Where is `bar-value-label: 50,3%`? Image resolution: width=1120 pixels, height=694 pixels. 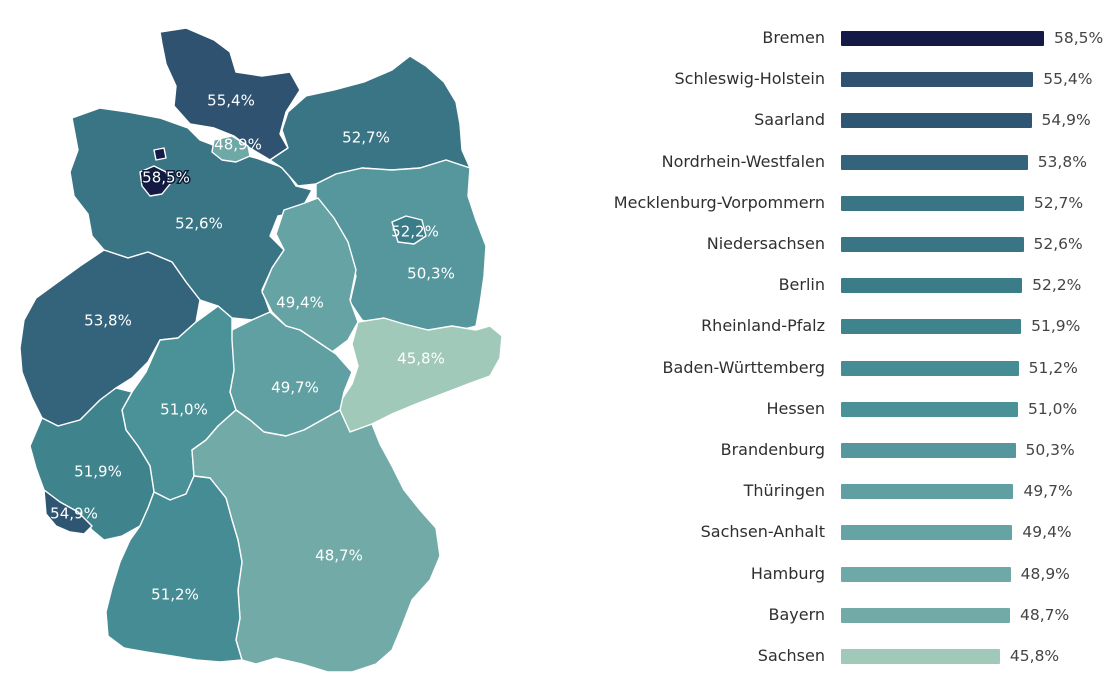
bar-value-label: 50,3% is located at coordinates (1050, 450).